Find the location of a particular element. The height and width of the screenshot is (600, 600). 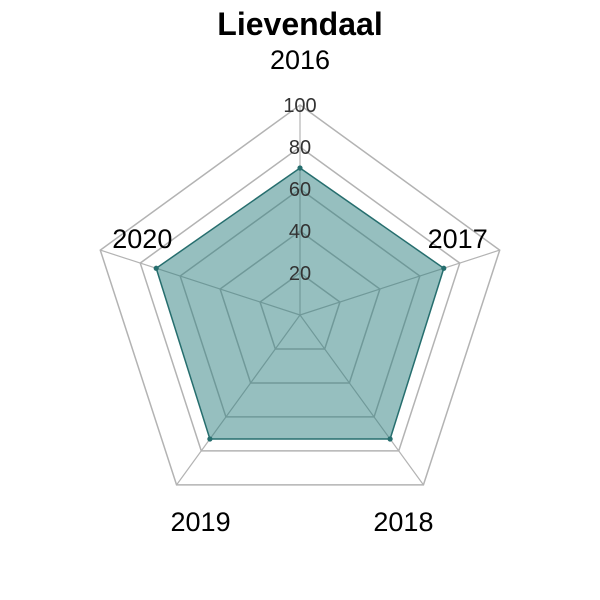

data-point-2019 is located at coordinates (210, 439).